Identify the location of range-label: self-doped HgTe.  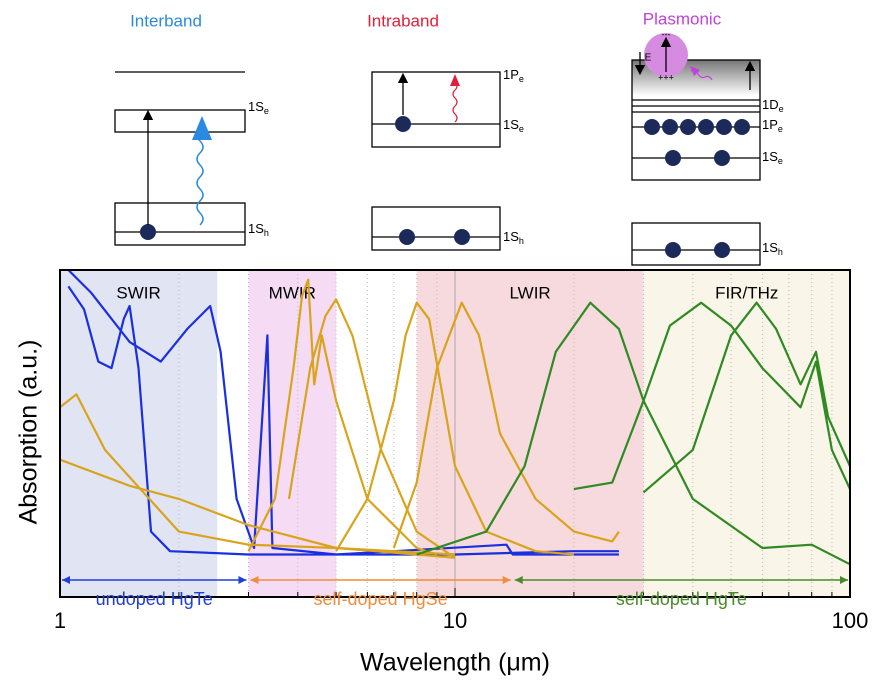
(681, 599).